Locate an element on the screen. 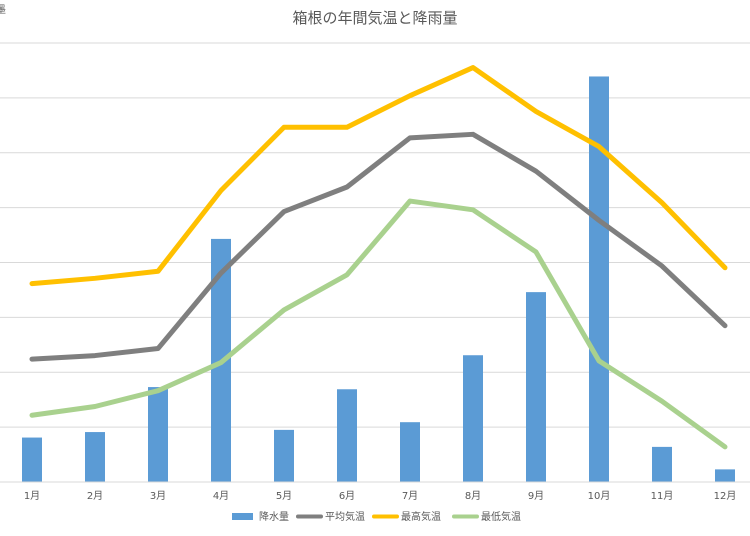 The height and width of the screenshot is (536, 750). x-tick-label: 2月 is located at coordinates (95, 496).